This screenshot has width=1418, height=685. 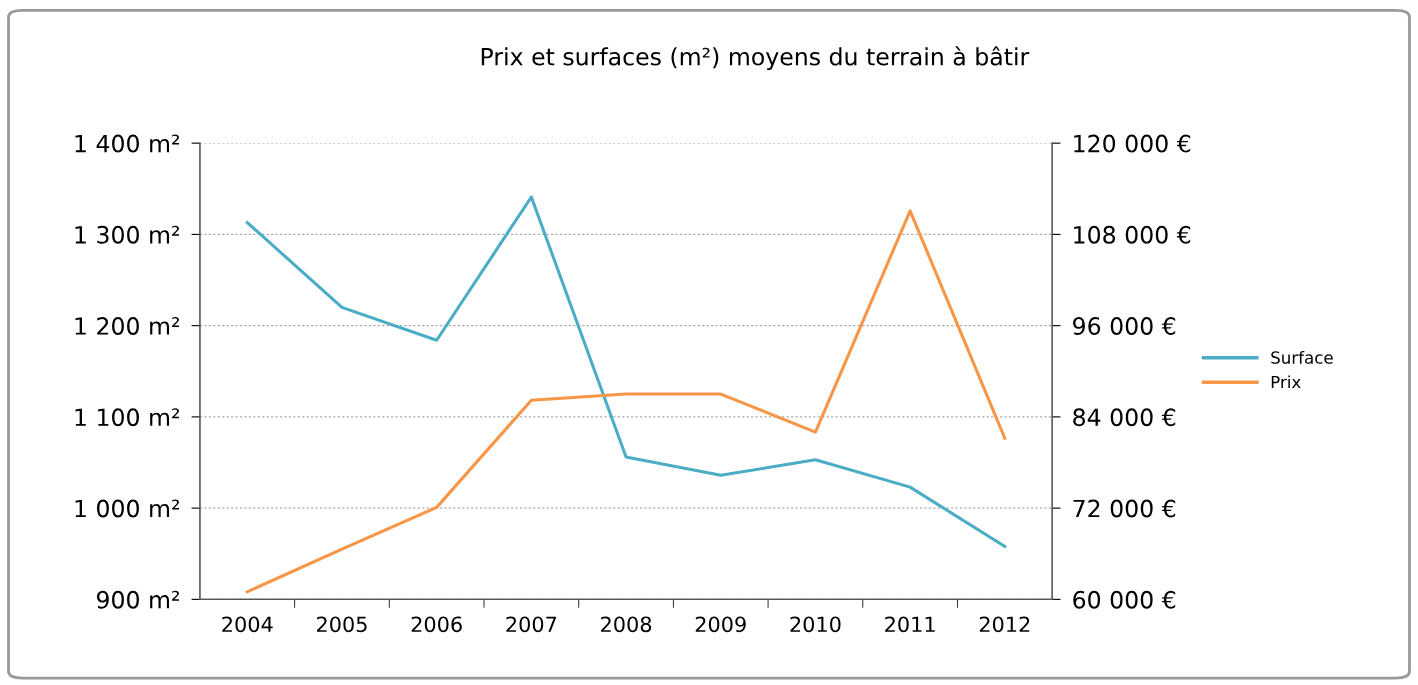 I want to click on x-tick-label: 2007, so click(x=531, y=624).